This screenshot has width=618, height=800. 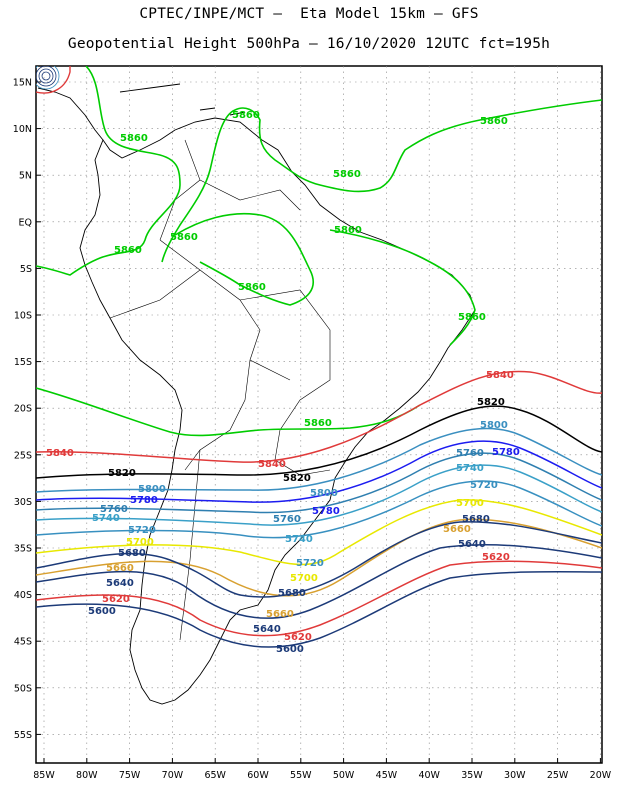 I want to click on latitude-label: 45S, so click(x=23, y=642).